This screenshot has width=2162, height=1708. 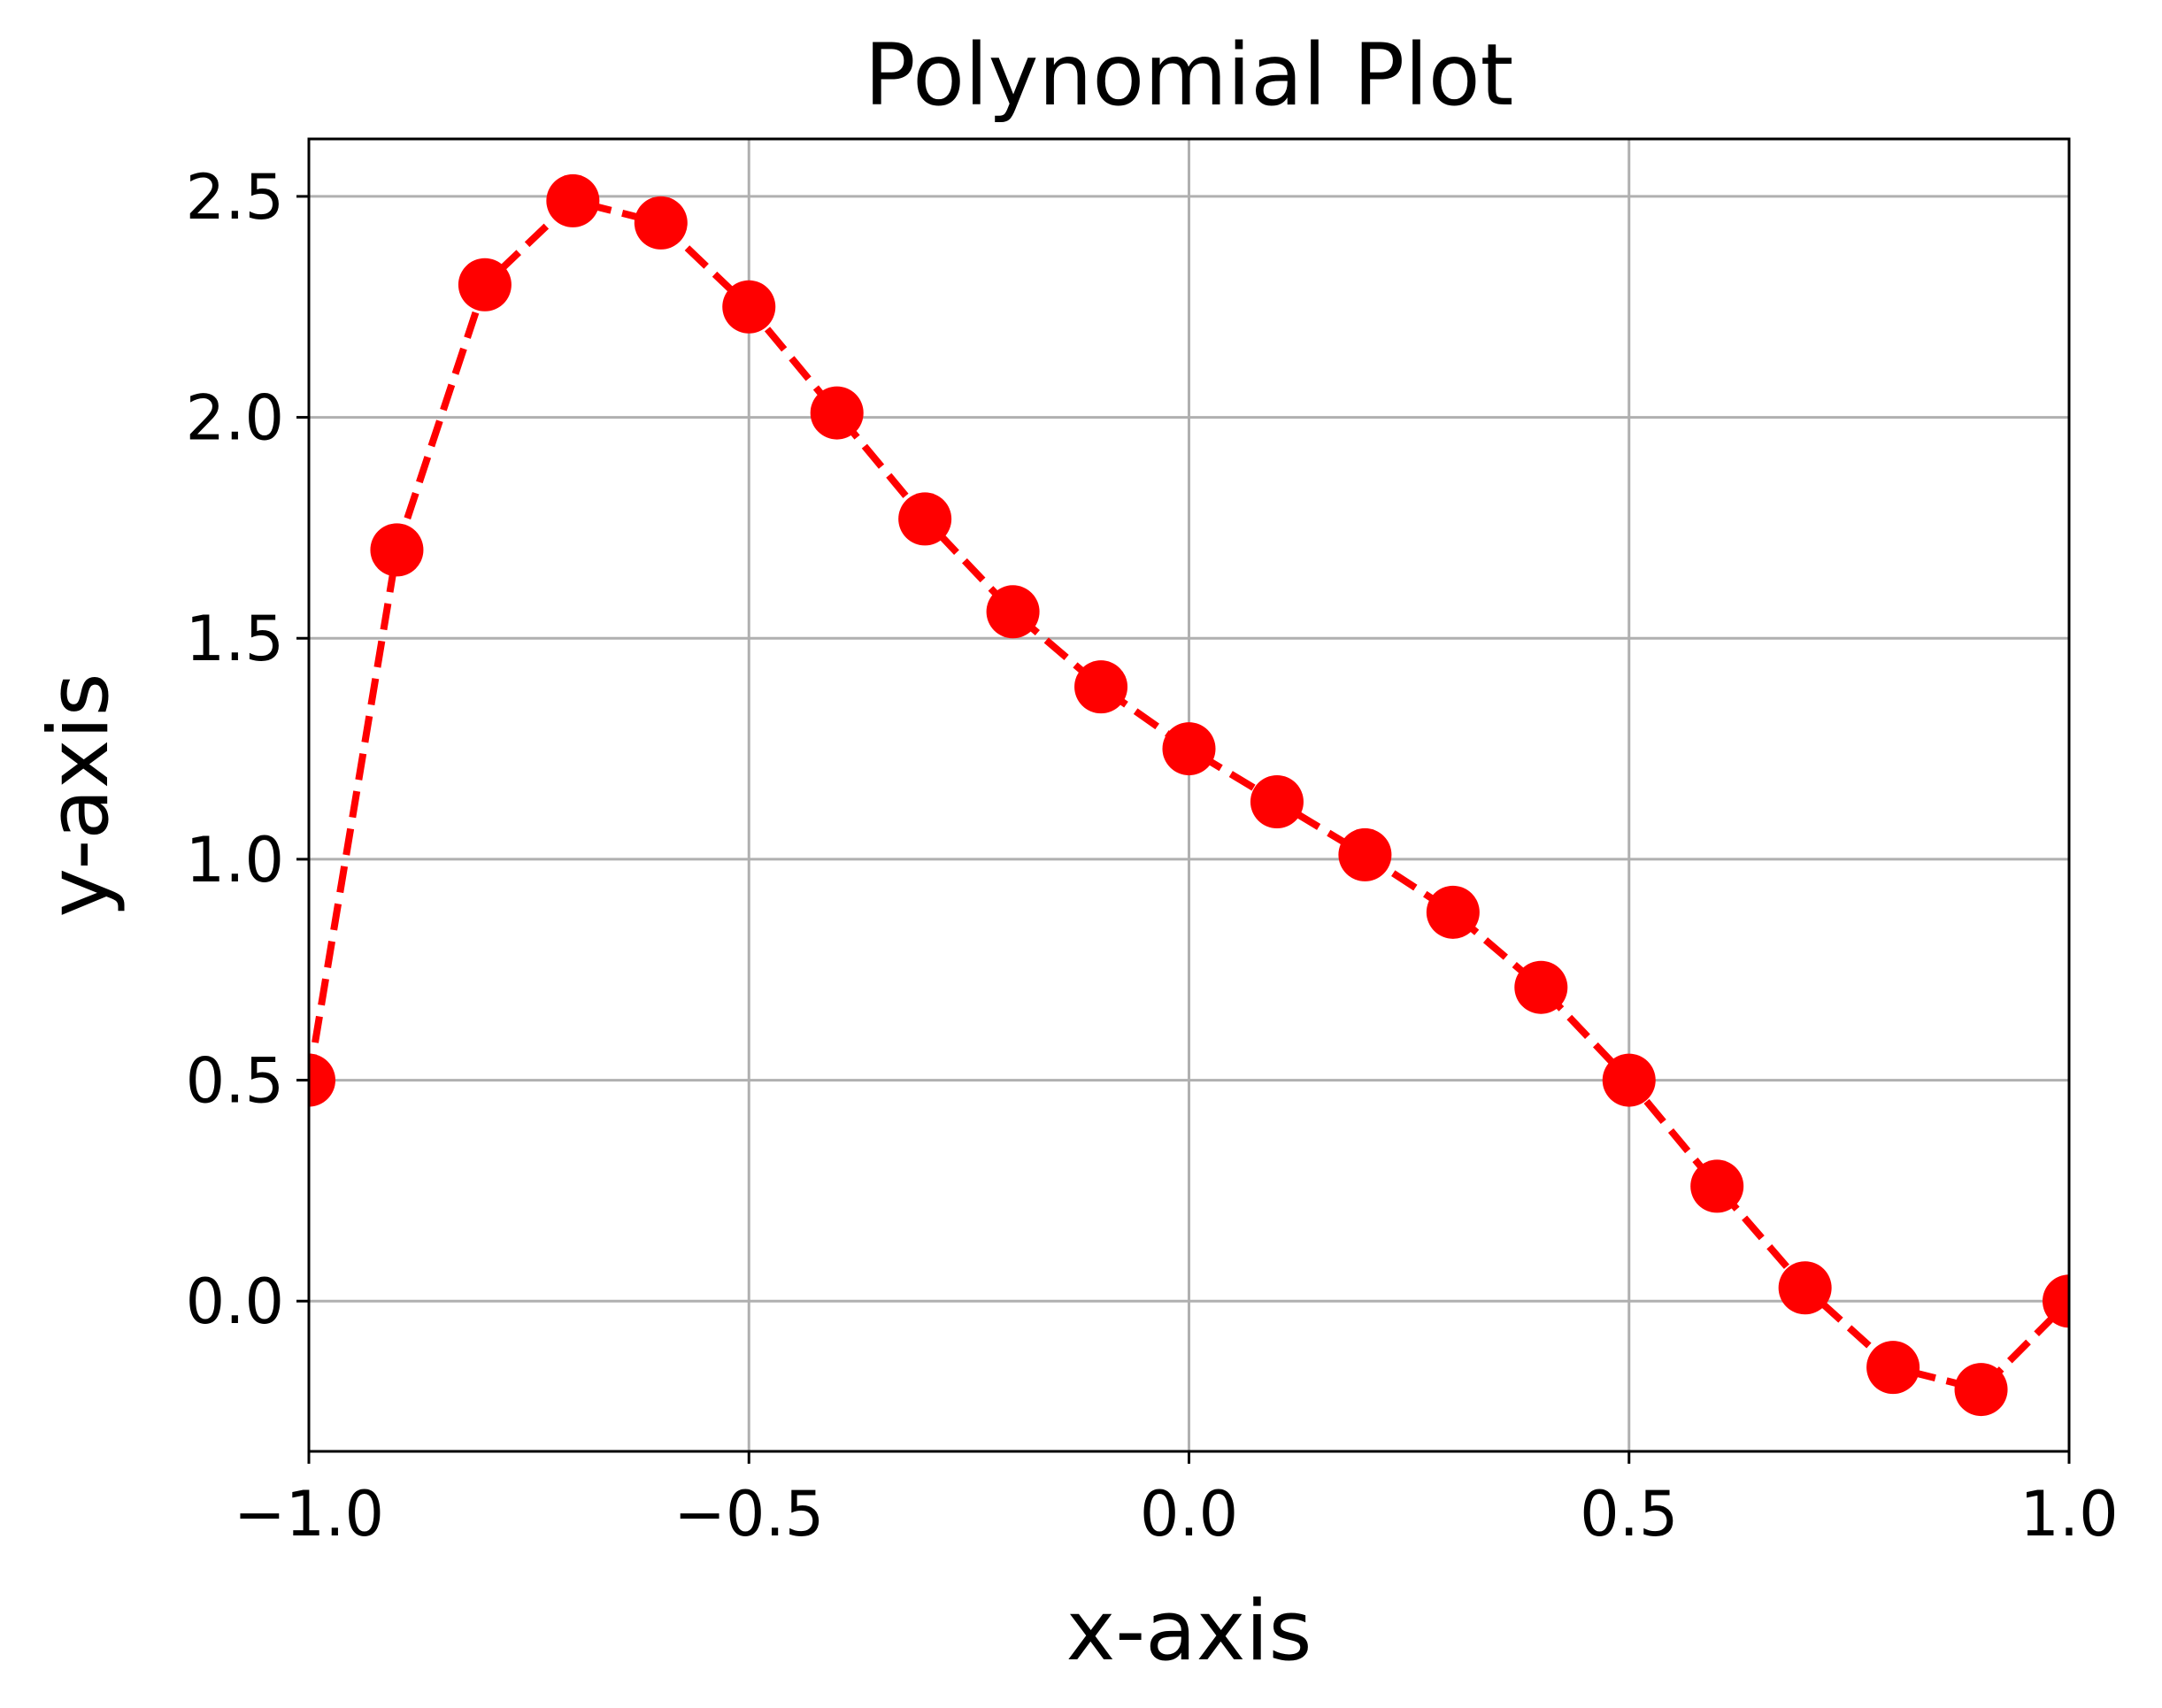 What do you see at coordinates (1189, 1631) in the screenshot?
I see `x-axis-label: x-axis` at bounding box center [1189, 1631].